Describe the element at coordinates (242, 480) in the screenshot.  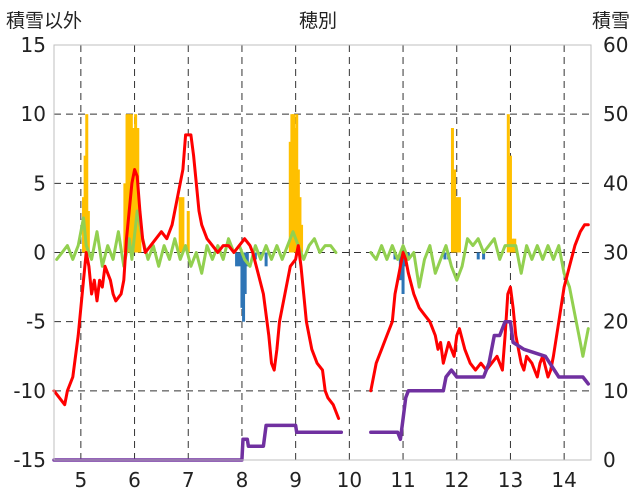
I see `x-tick-label: 8` at that location.